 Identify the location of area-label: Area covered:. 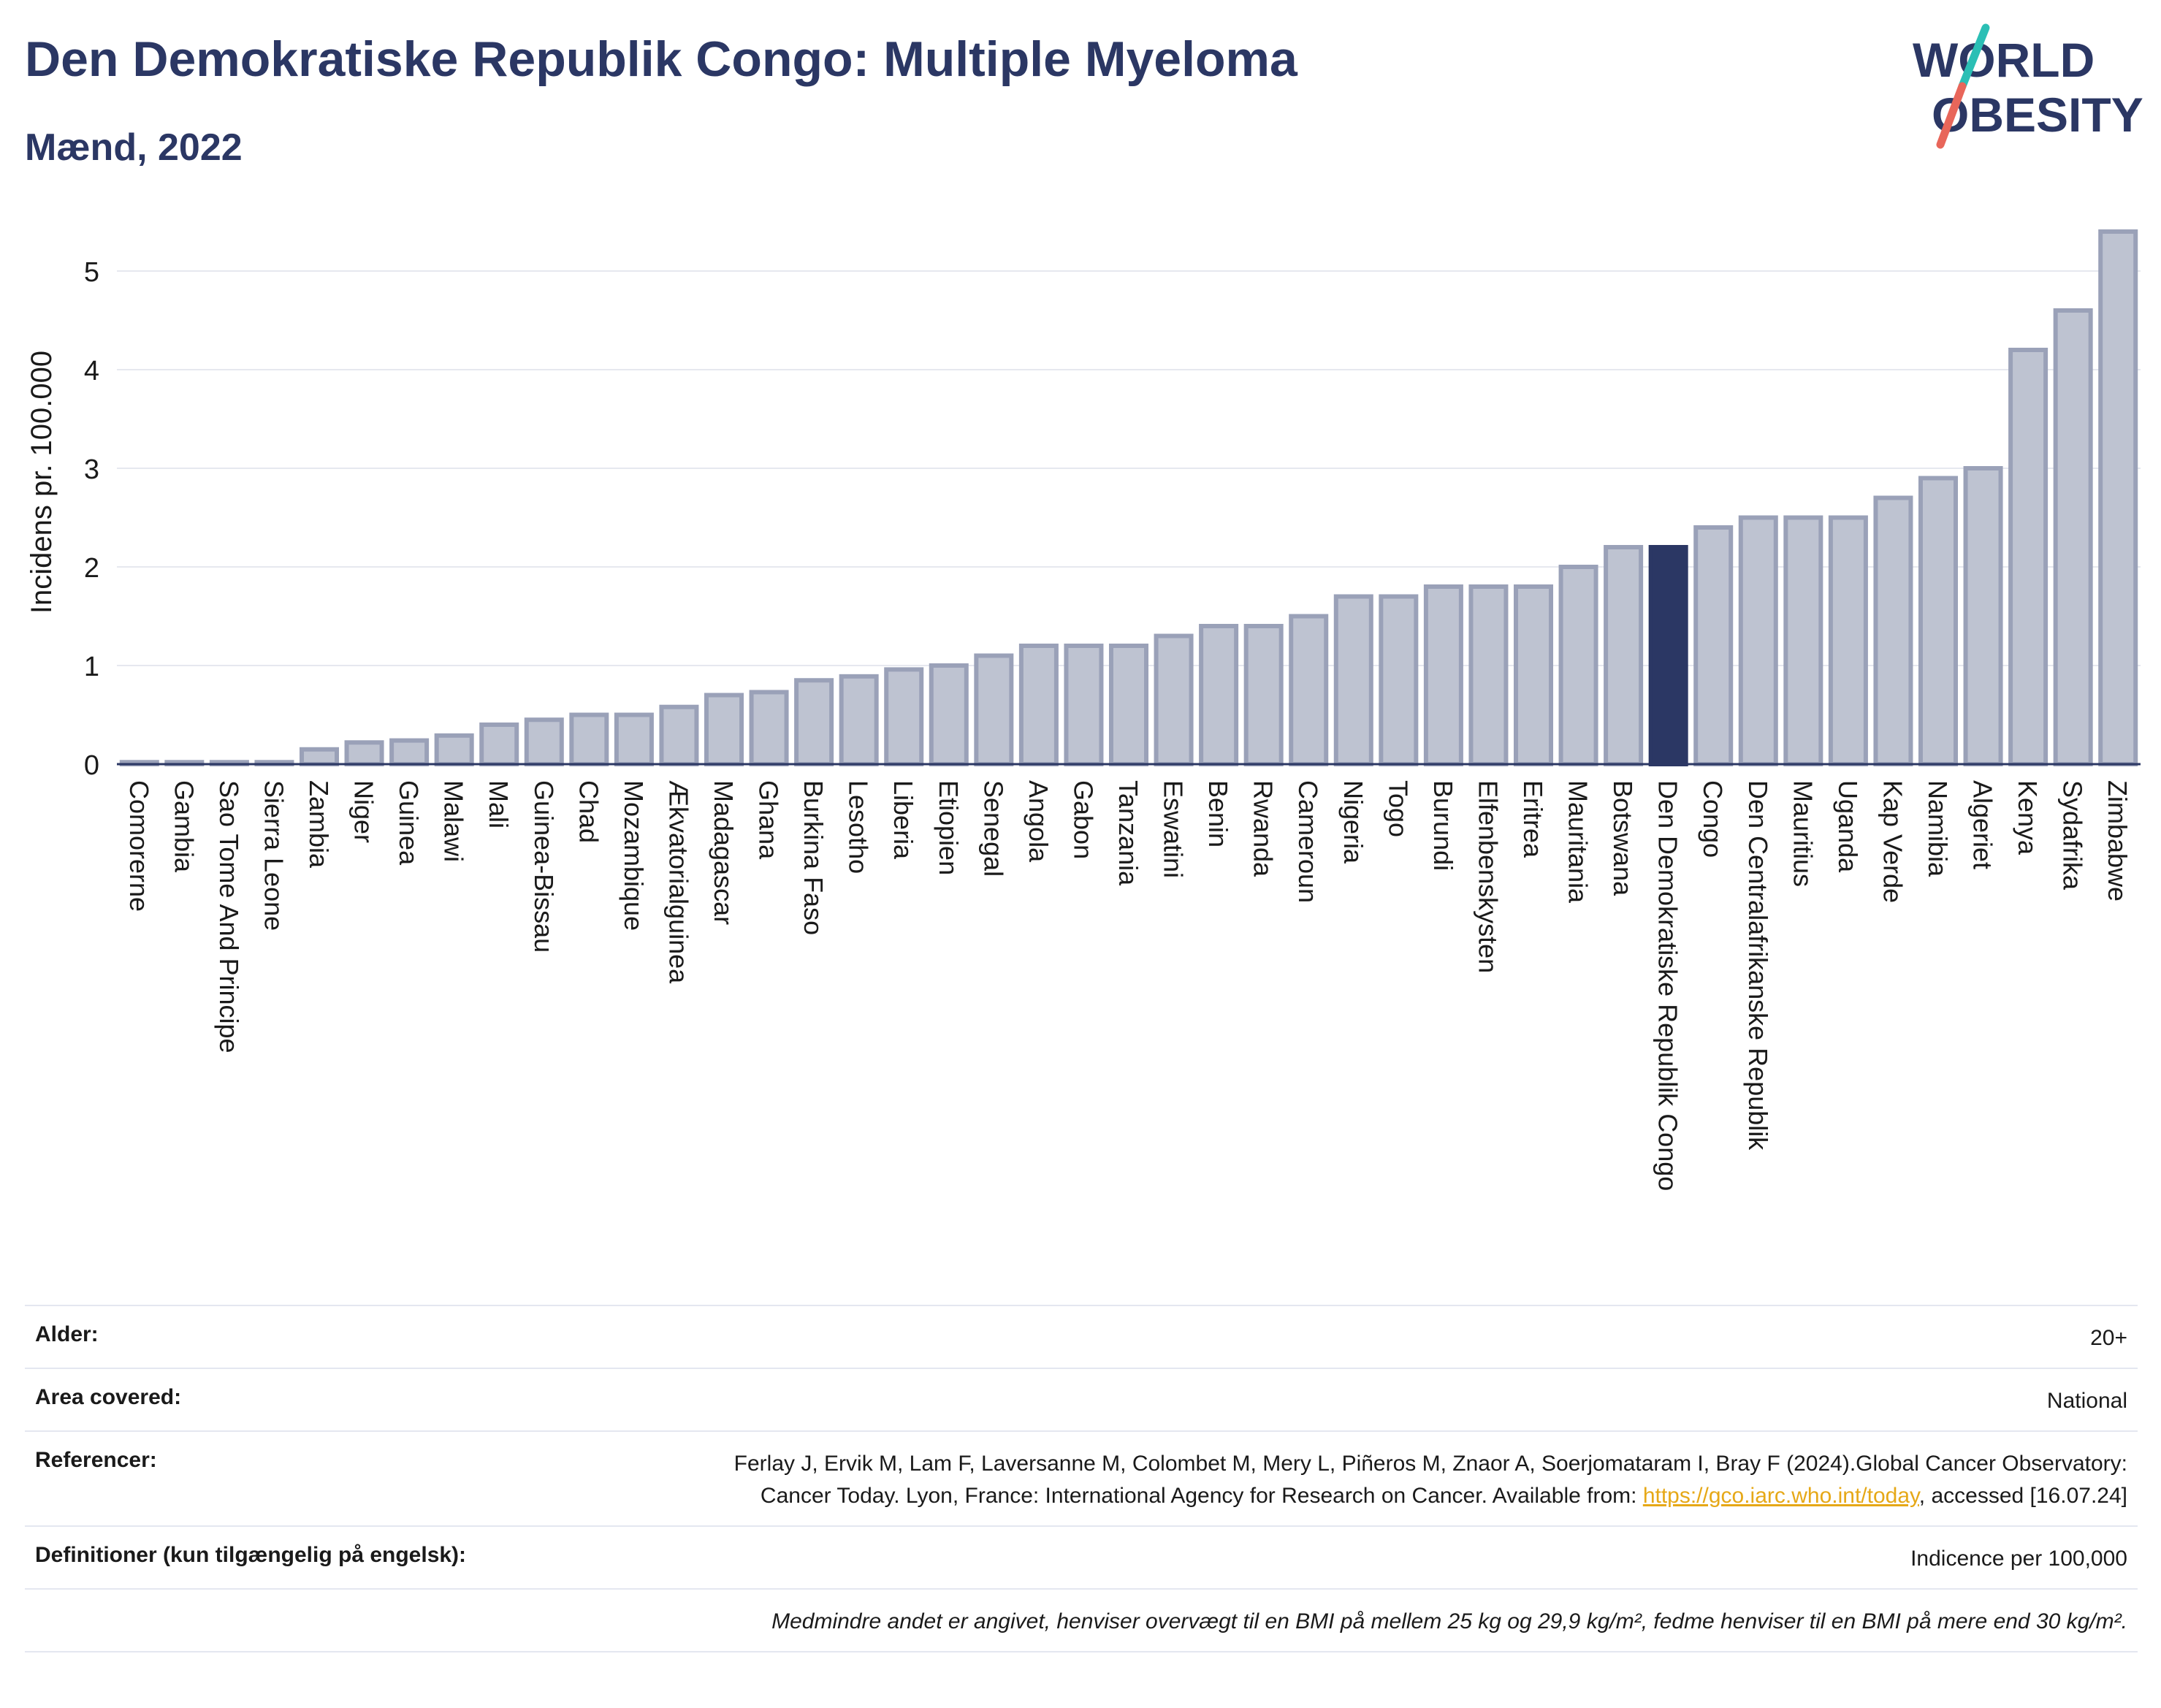
(108, 1397).